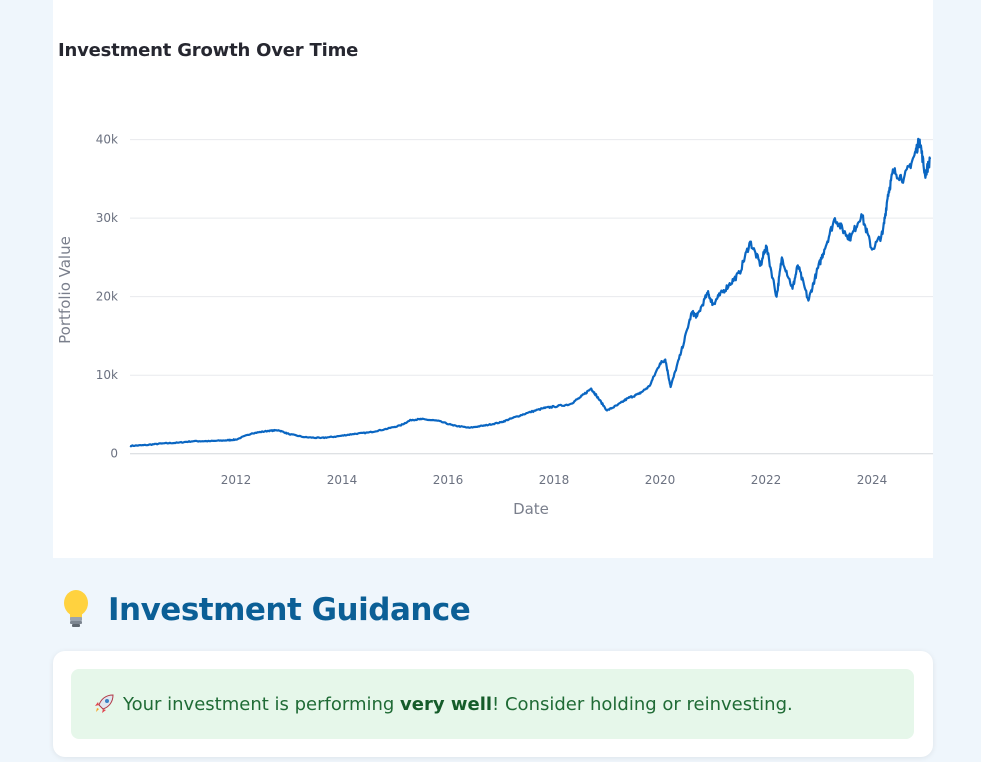 The height and width of the screenshot is (762, 981). What do you see at coordinates (208, 50) in the screenshot?
I see `chart-title: Investment Growth Over Time` at bounding box center [208, 50].